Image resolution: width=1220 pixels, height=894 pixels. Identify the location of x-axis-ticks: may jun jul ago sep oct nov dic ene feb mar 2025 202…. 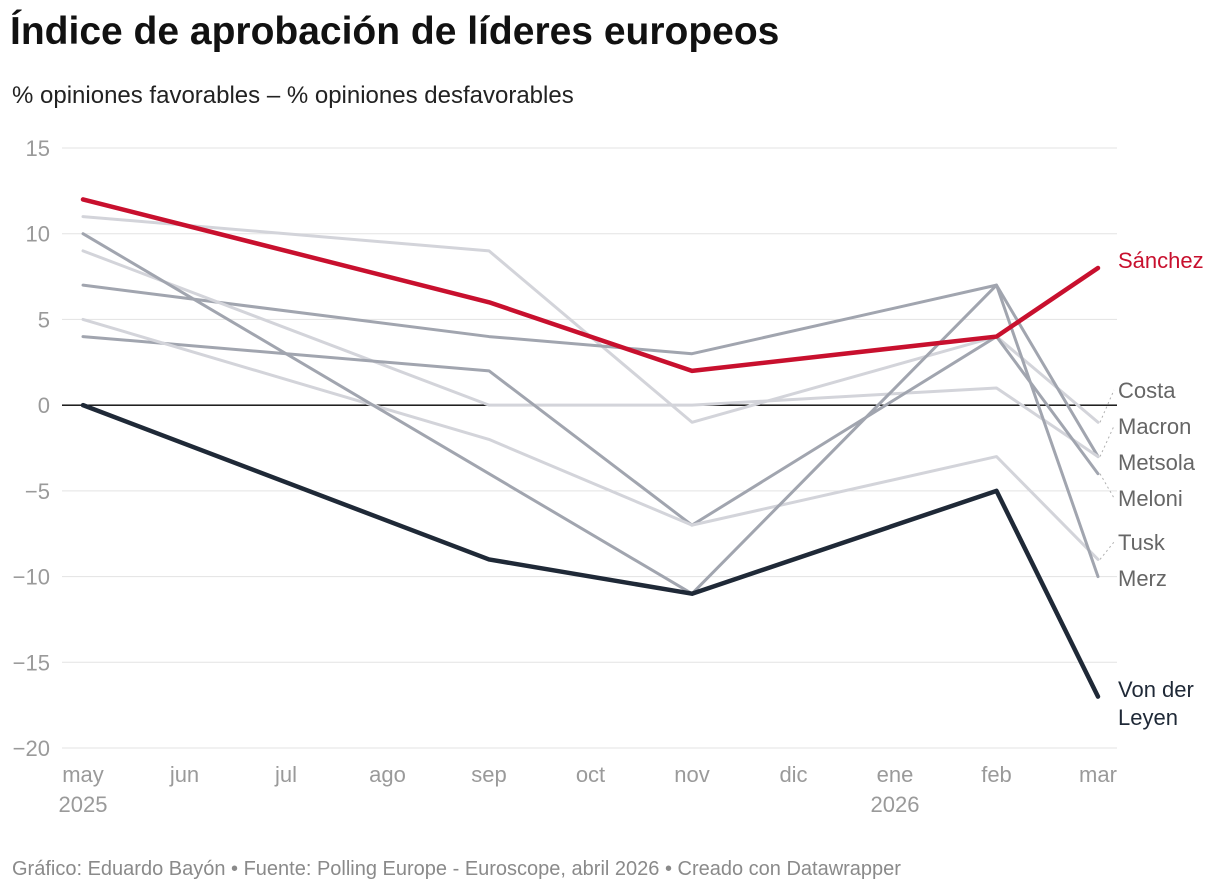
(588, 789).